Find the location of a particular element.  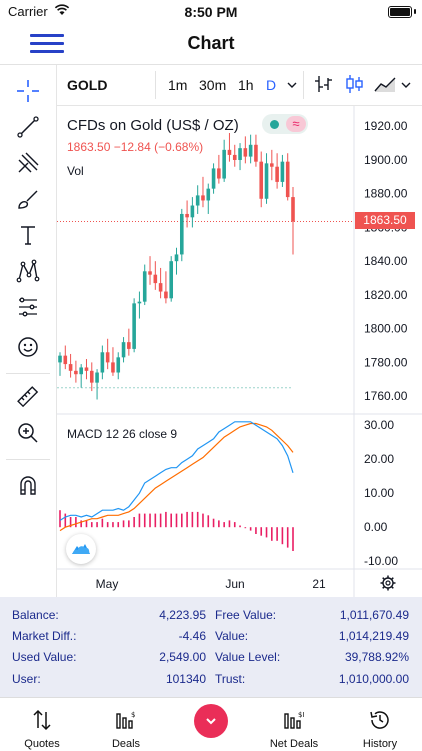

macd-legend: MACD 12 26 close 9 is located at coordinates (122, 434).